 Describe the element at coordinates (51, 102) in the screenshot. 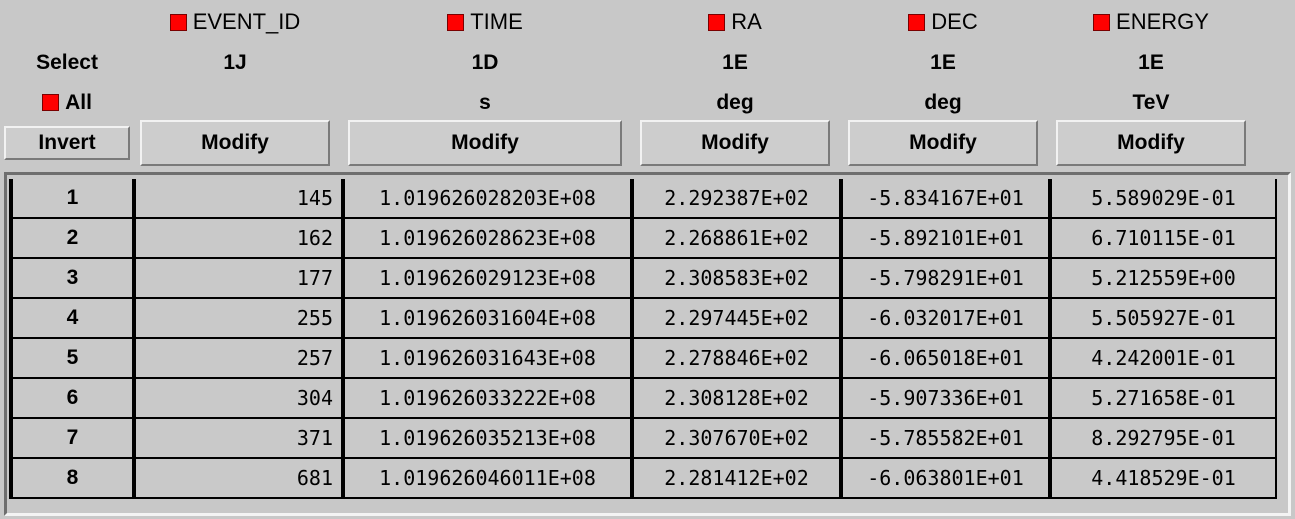

I see `select-all-checkbox` at that location.